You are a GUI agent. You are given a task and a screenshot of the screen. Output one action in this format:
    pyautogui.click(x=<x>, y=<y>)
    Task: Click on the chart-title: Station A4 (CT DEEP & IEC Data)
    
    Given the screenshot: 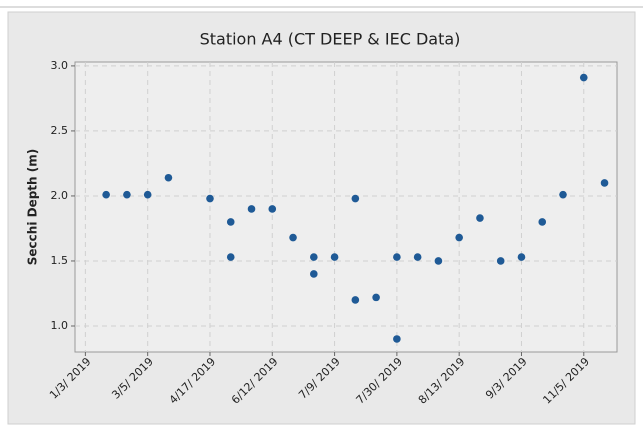 What is the action you would take?
    pyautogui.click(x=330, y=39)
    